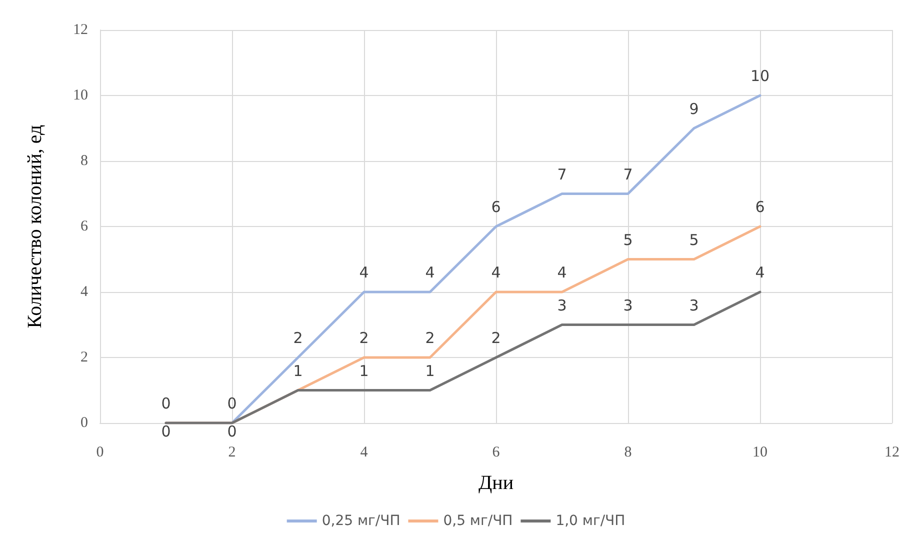 The height and width of the screenshot is (533, 912). I want to click on legend-label: 1,0 мг/ЧП, so click(591, 521).